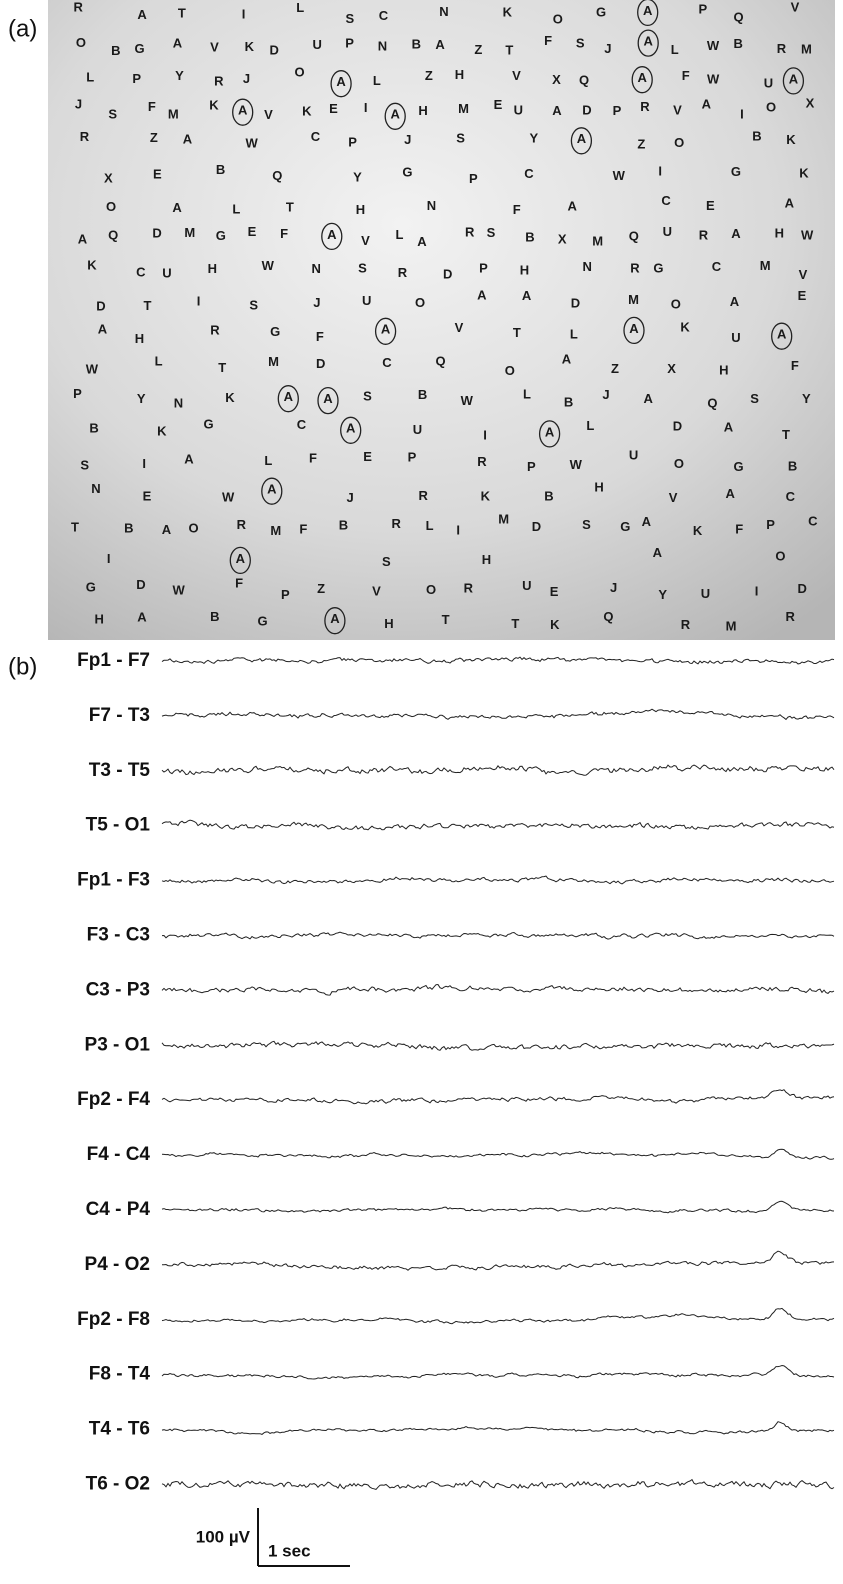 The image size is (843, 1584). What do you see at coordinates (223, 1536) in the screenshot?
I see `scale-amplitude: 100 µV` at bounding box center [223, 1536].